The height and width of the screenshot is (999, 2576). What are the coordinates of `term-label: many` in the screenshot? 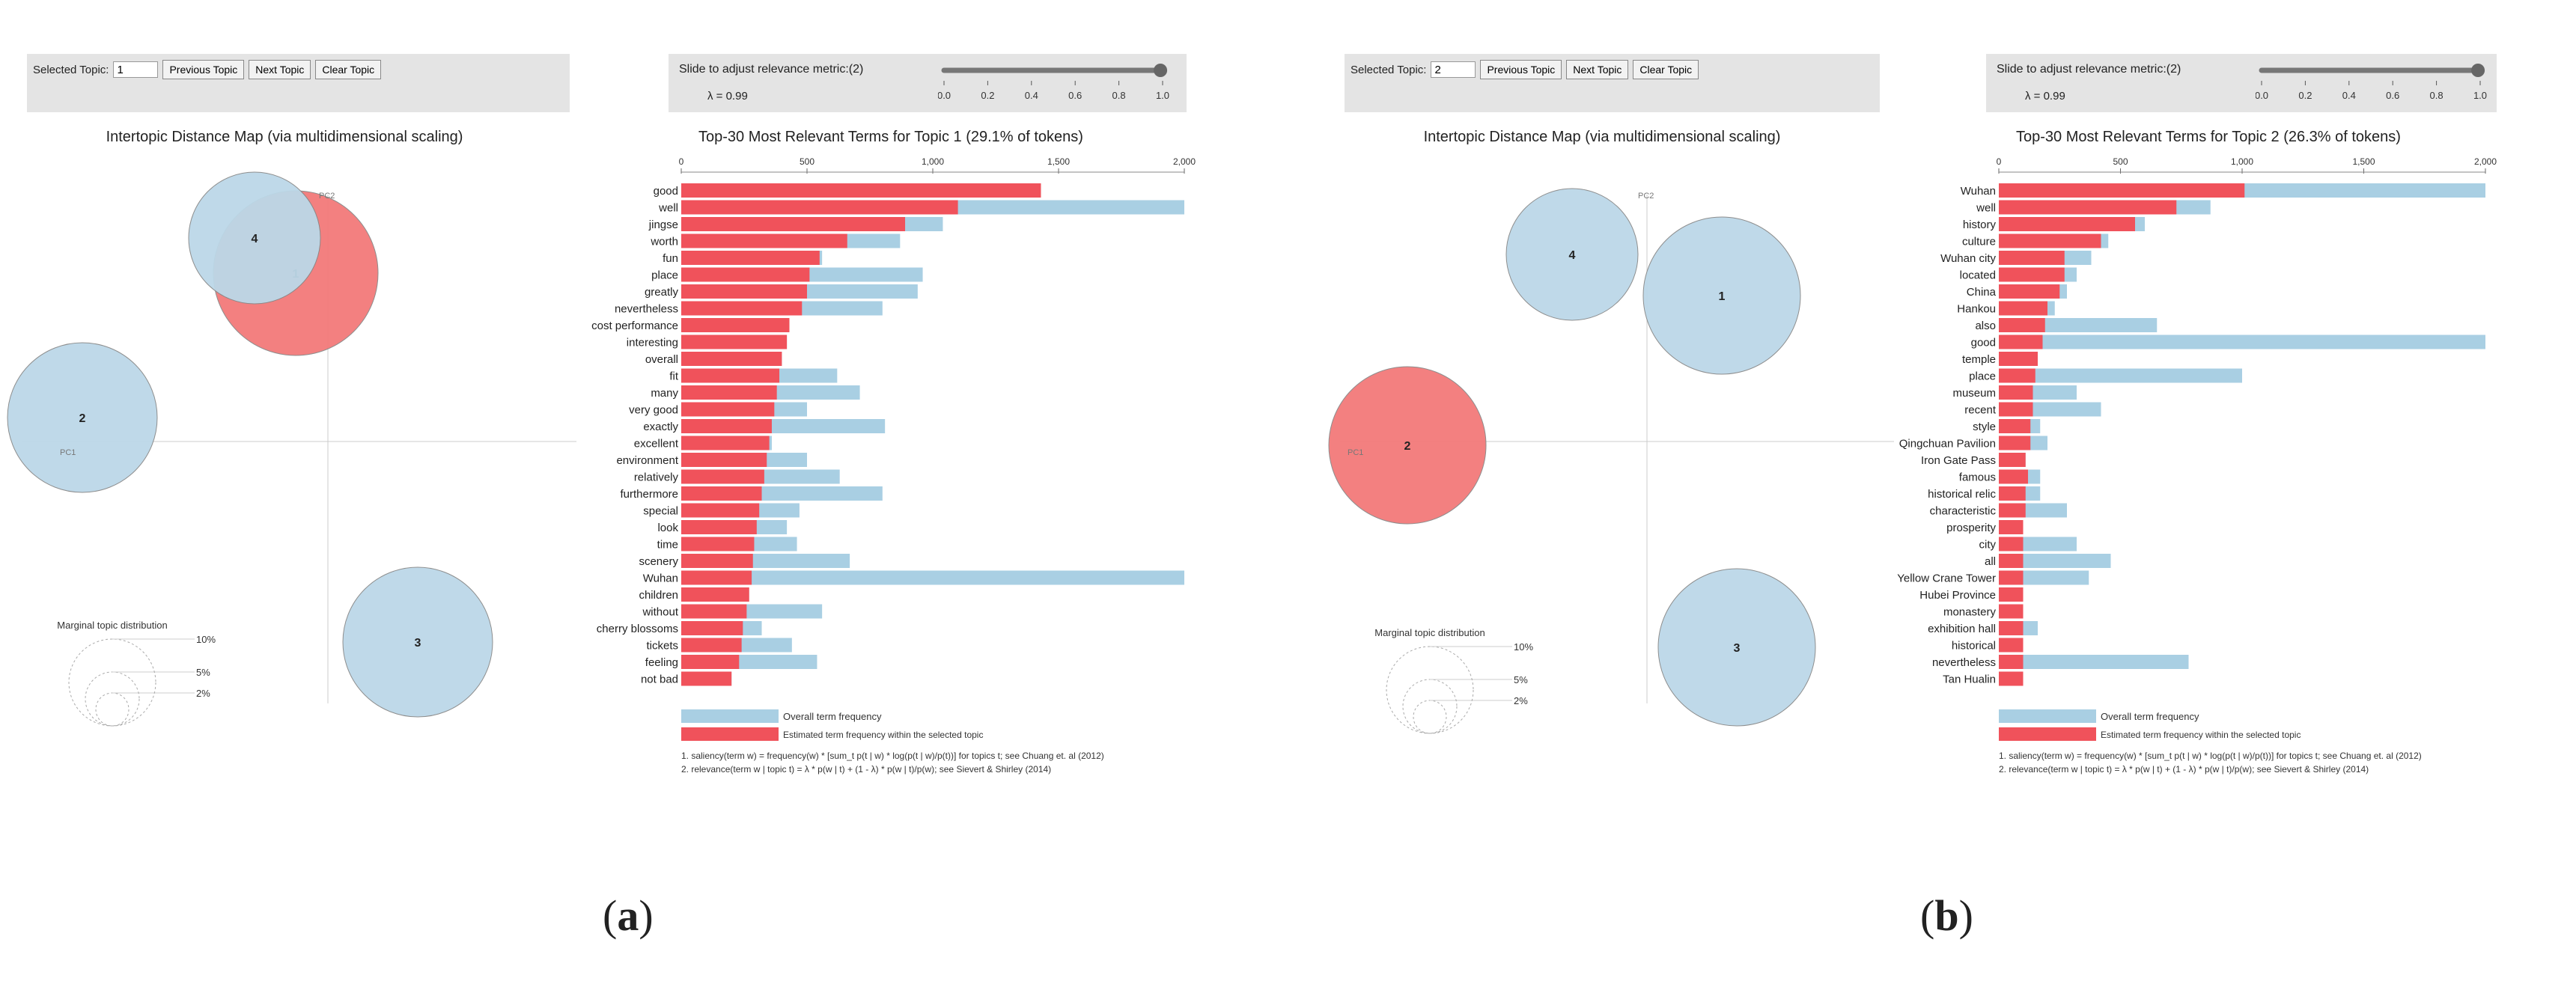 It's located at (664, 393).